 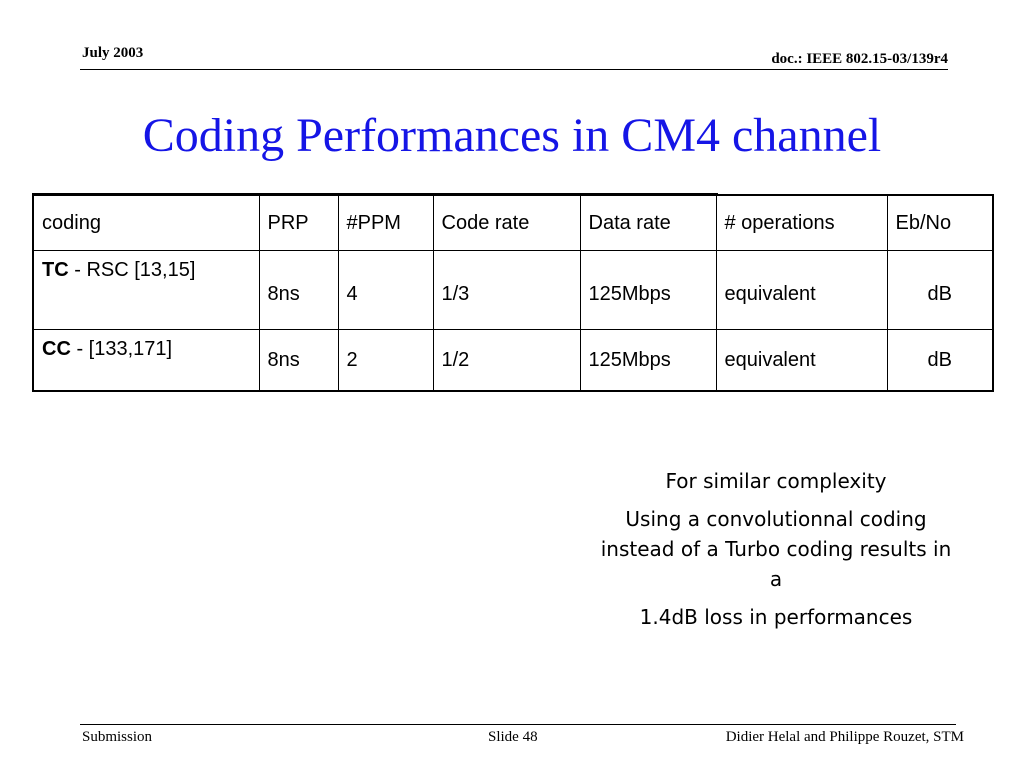 I want to click on coding-name: CC, so click(x=56, y=349).